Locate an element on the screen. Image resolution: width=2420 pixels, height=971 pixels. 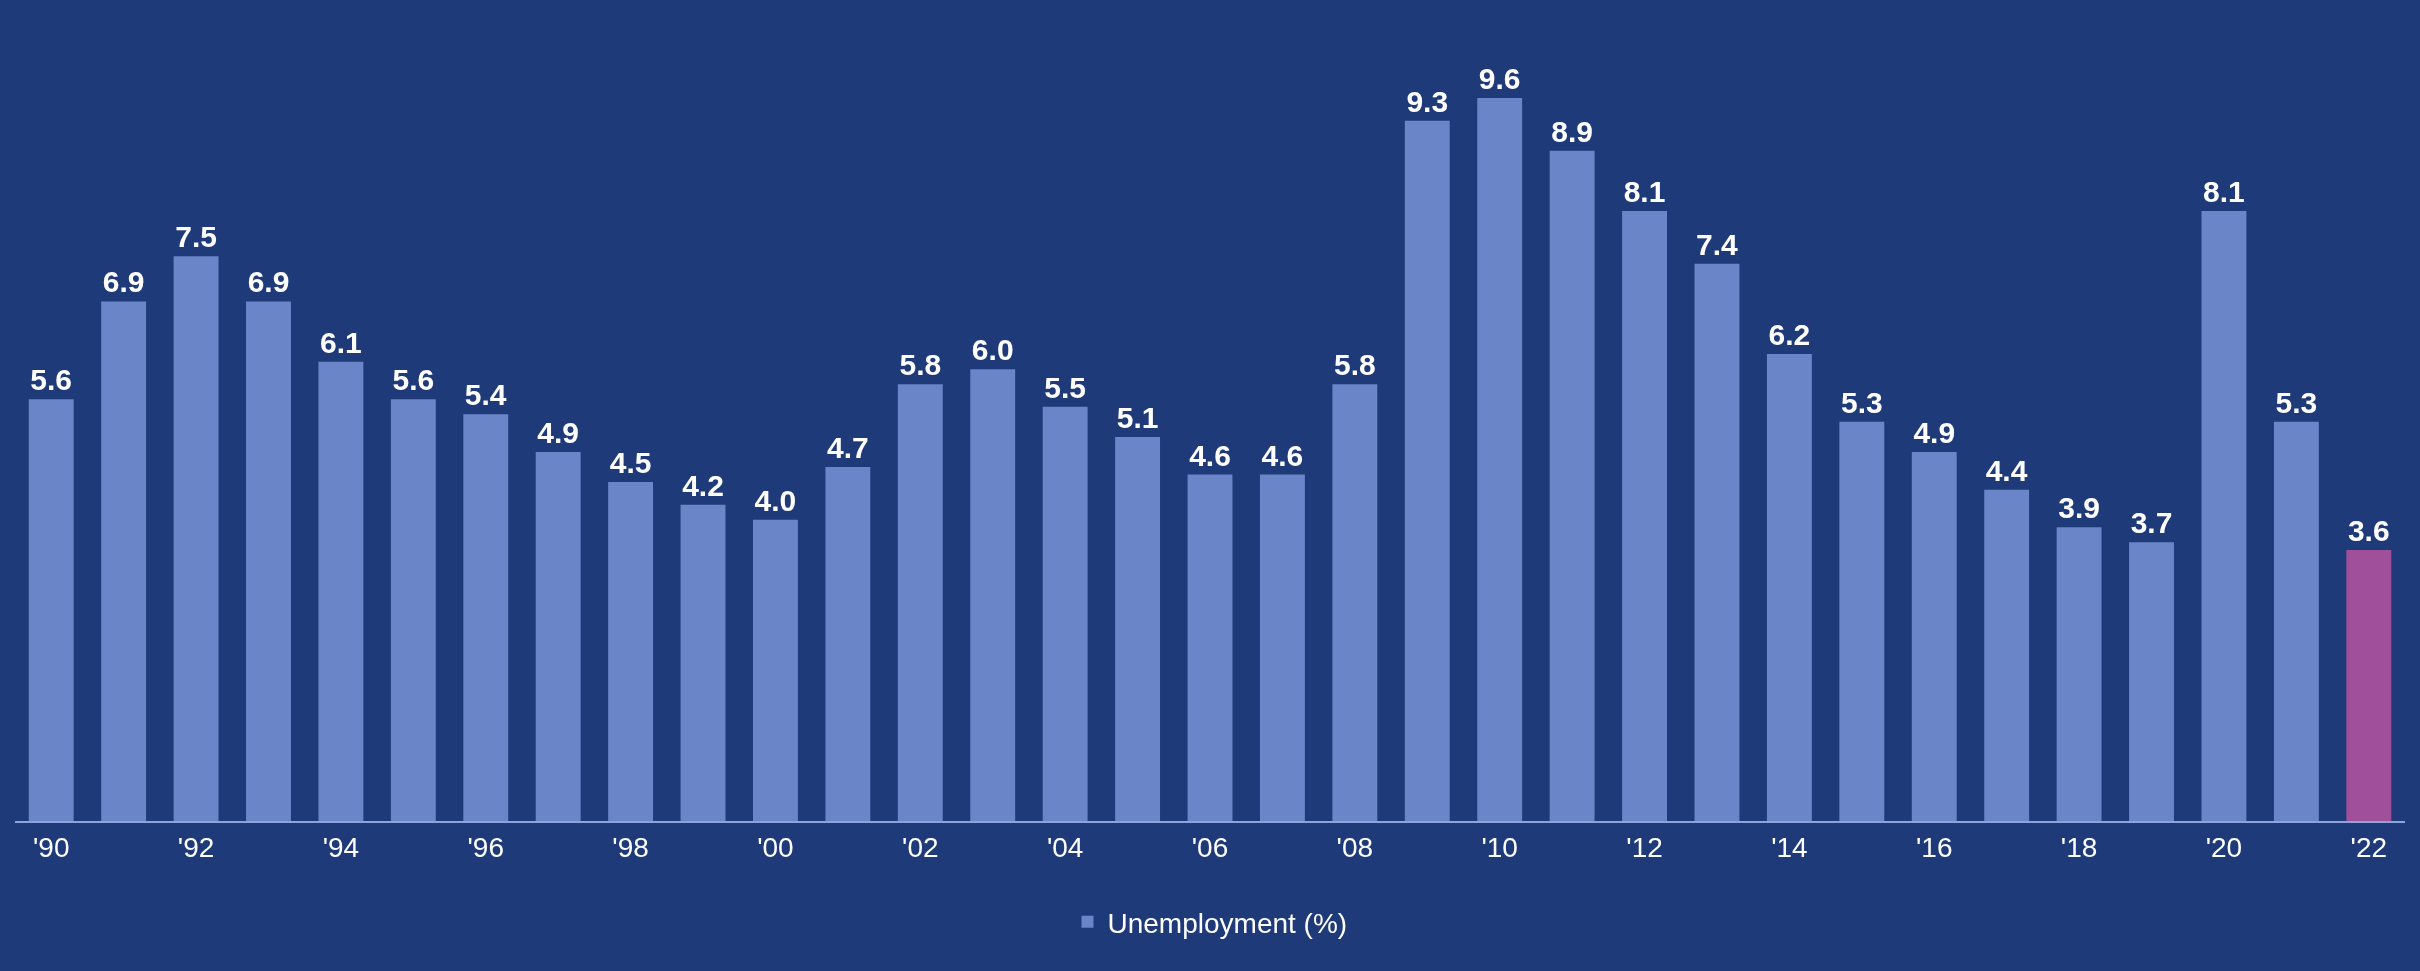
data-label: 8.9 is located at coordinates (1572, 131).